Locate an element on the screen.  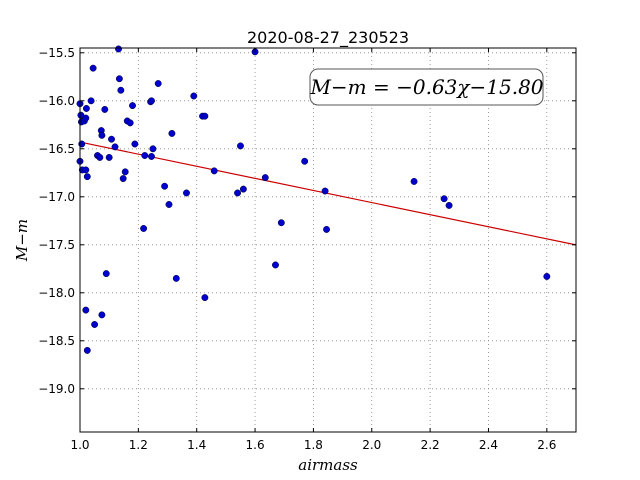
annotation-box is located at coordinates (426, 87).